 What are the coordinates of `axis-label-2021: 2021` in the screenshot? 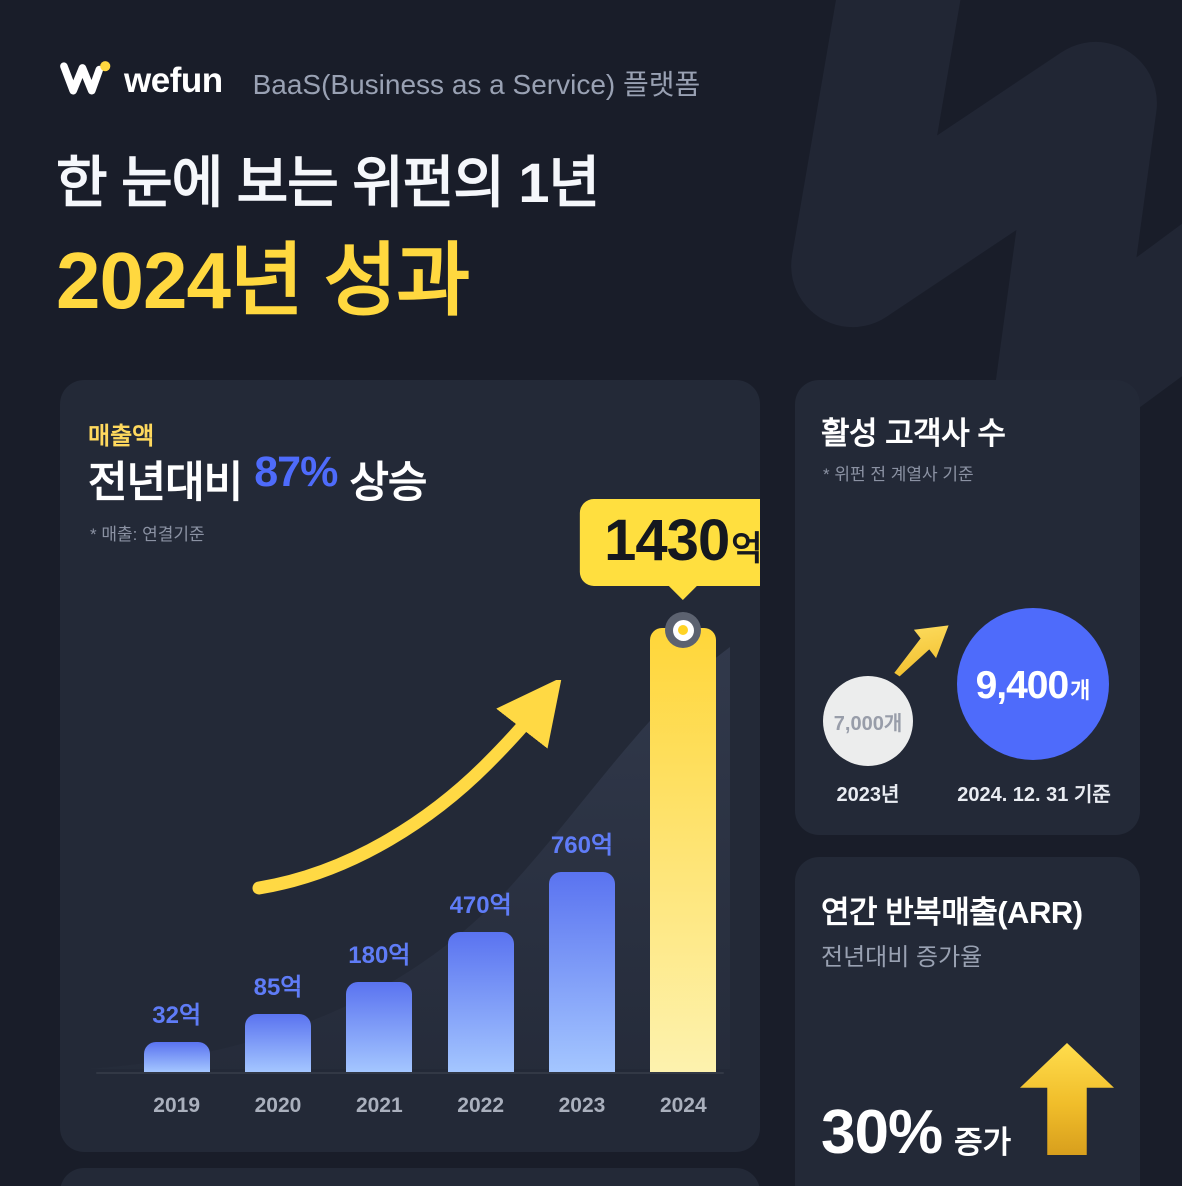 It's located at (379, 1105).